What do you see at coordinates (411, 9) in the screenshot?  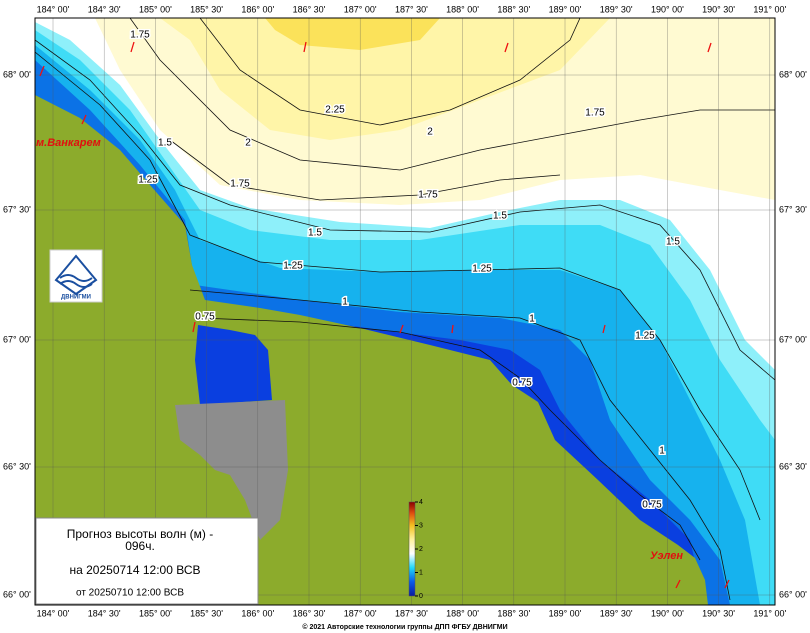 I see `lon-label-top: 187° 30'` at bounding box center [411, 9].